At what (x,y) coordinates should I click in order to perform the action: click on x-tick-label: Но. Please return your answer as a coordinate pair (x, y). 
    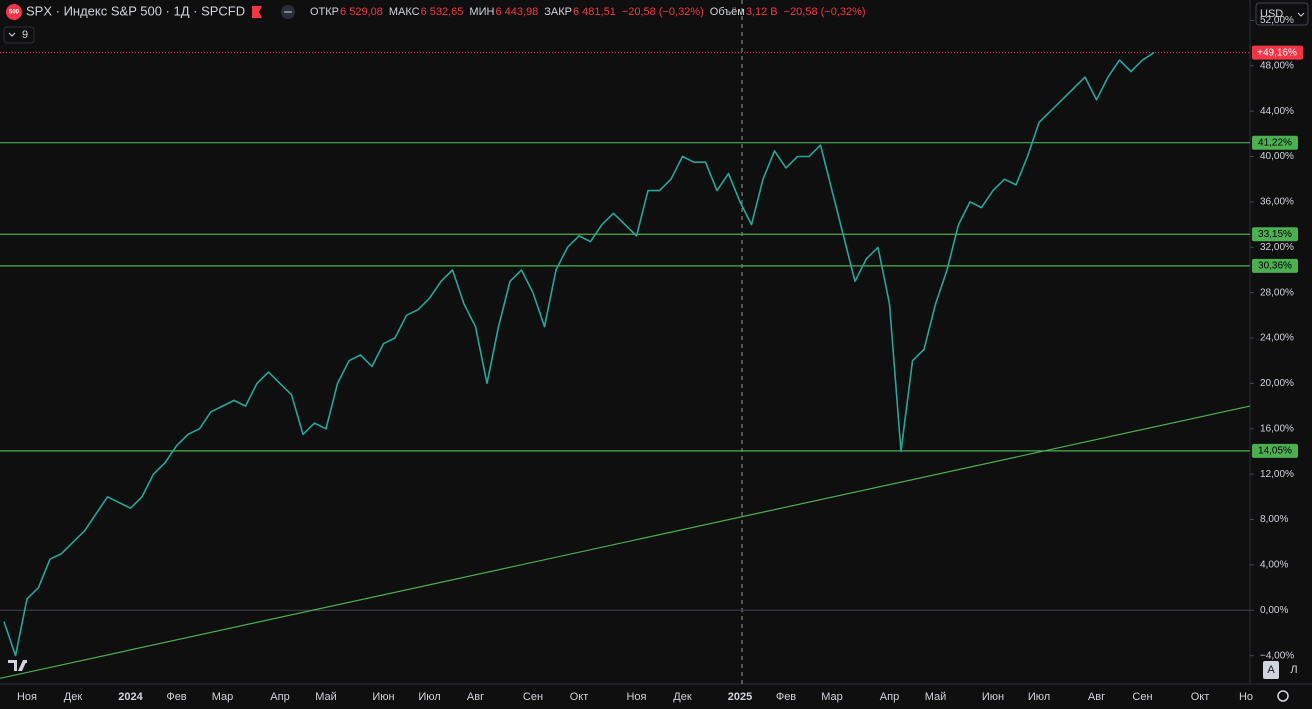
    Looking at the image, I should click on (1246, 697).